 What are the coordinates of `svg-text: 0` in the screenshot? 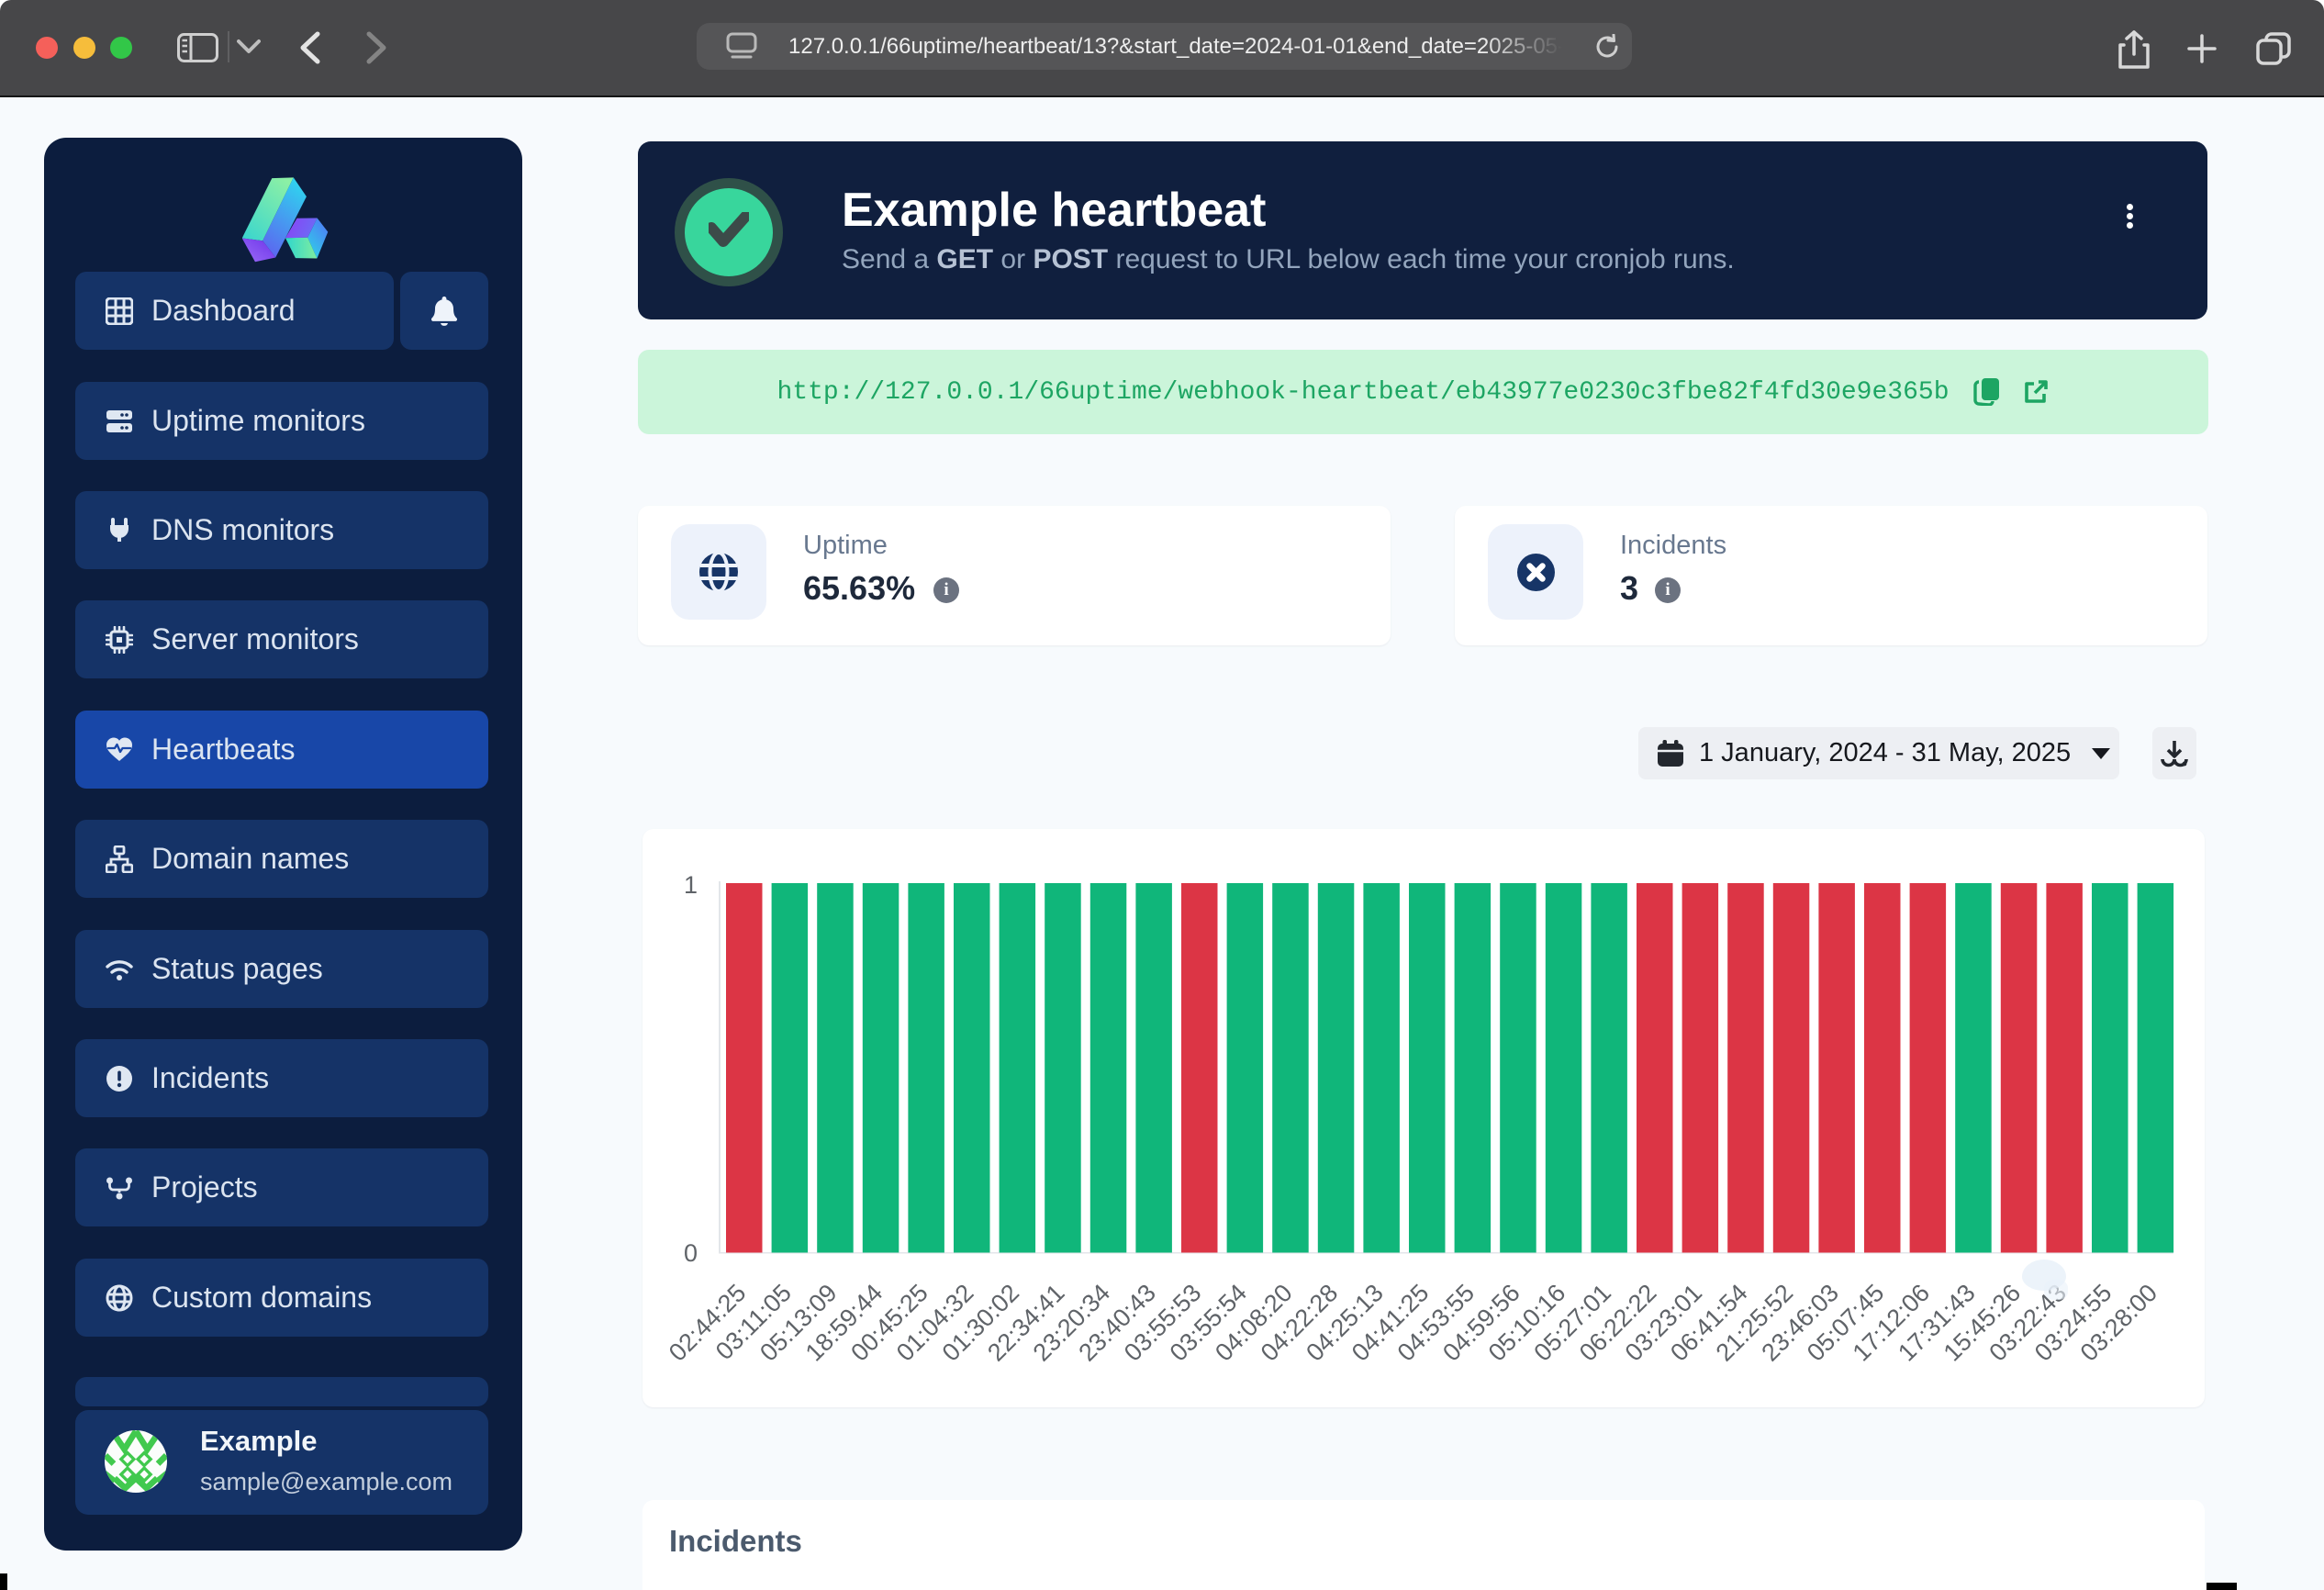 It's located at (691, 1253).